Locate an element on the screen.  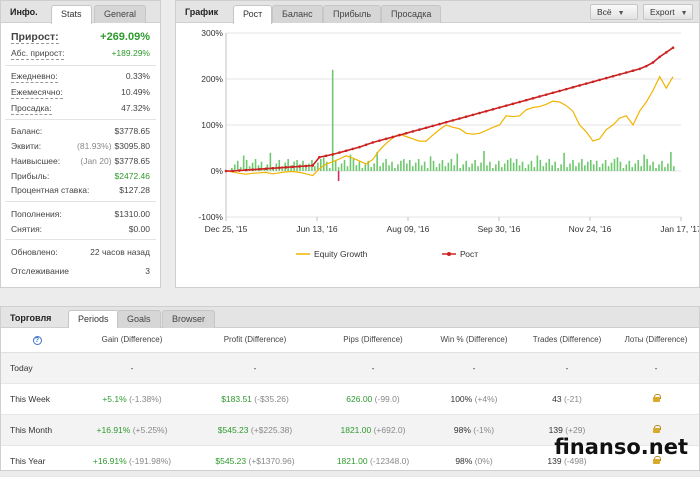
x-tick-label: Jun 13, '16 is located at coordinates (317, 229).